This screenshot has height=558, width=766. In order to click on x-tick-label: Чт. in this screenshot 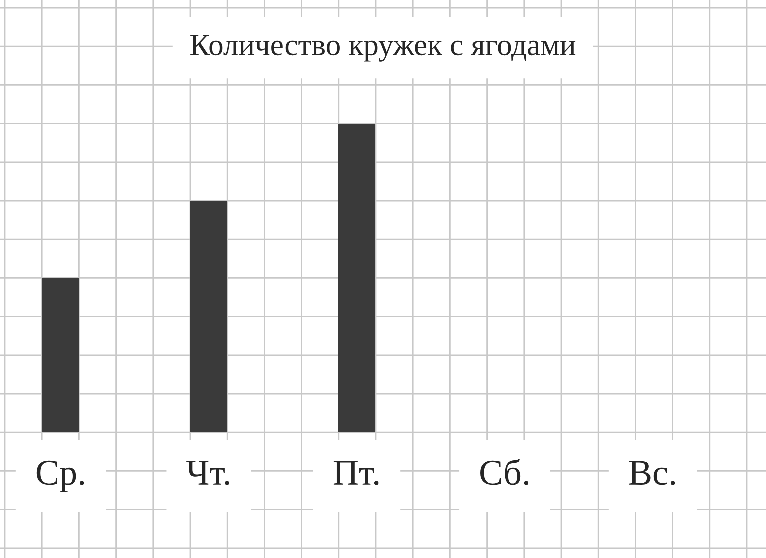, I will do `click(208, 473)`.